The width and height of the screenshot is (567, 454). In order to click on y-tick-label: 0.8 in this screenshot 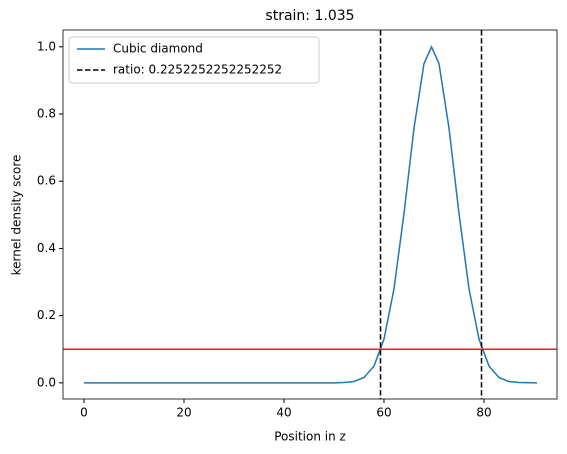, I will do `click(46, 114)`.